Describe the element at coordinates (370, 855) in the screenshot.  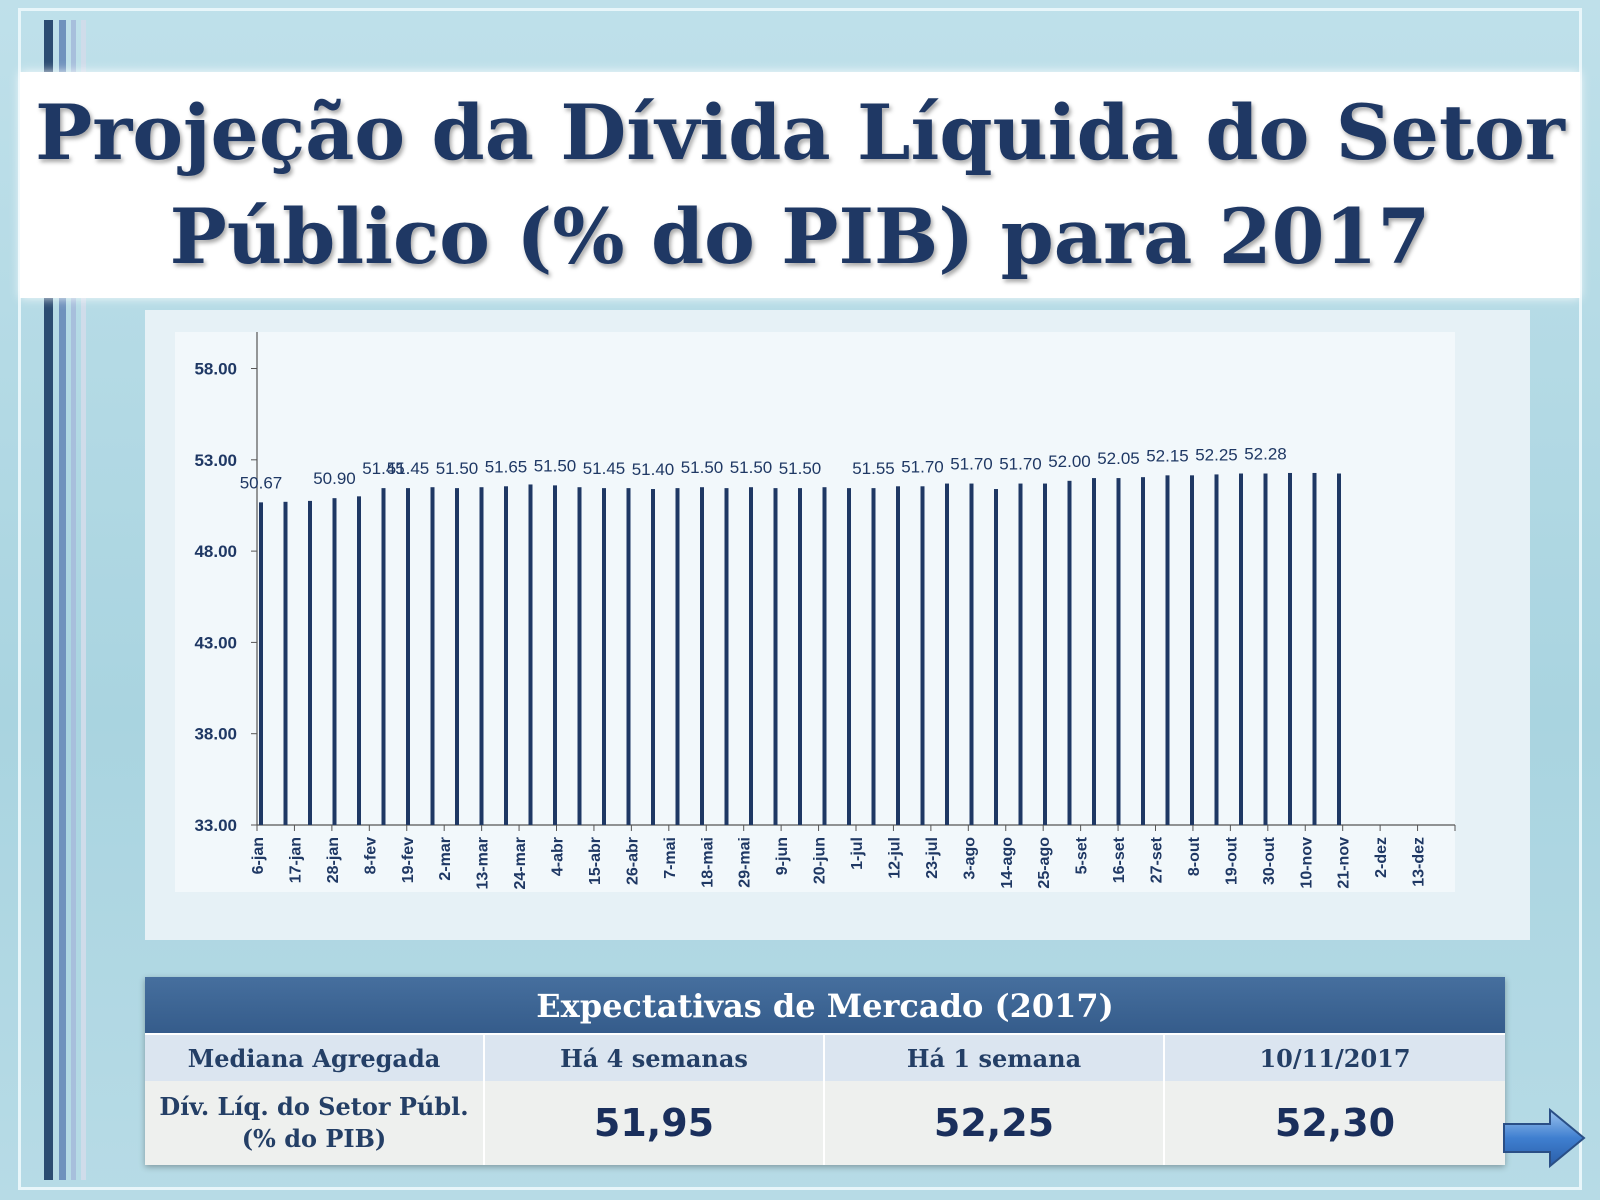
I see `x-tick-label: 8-fev` at that location.